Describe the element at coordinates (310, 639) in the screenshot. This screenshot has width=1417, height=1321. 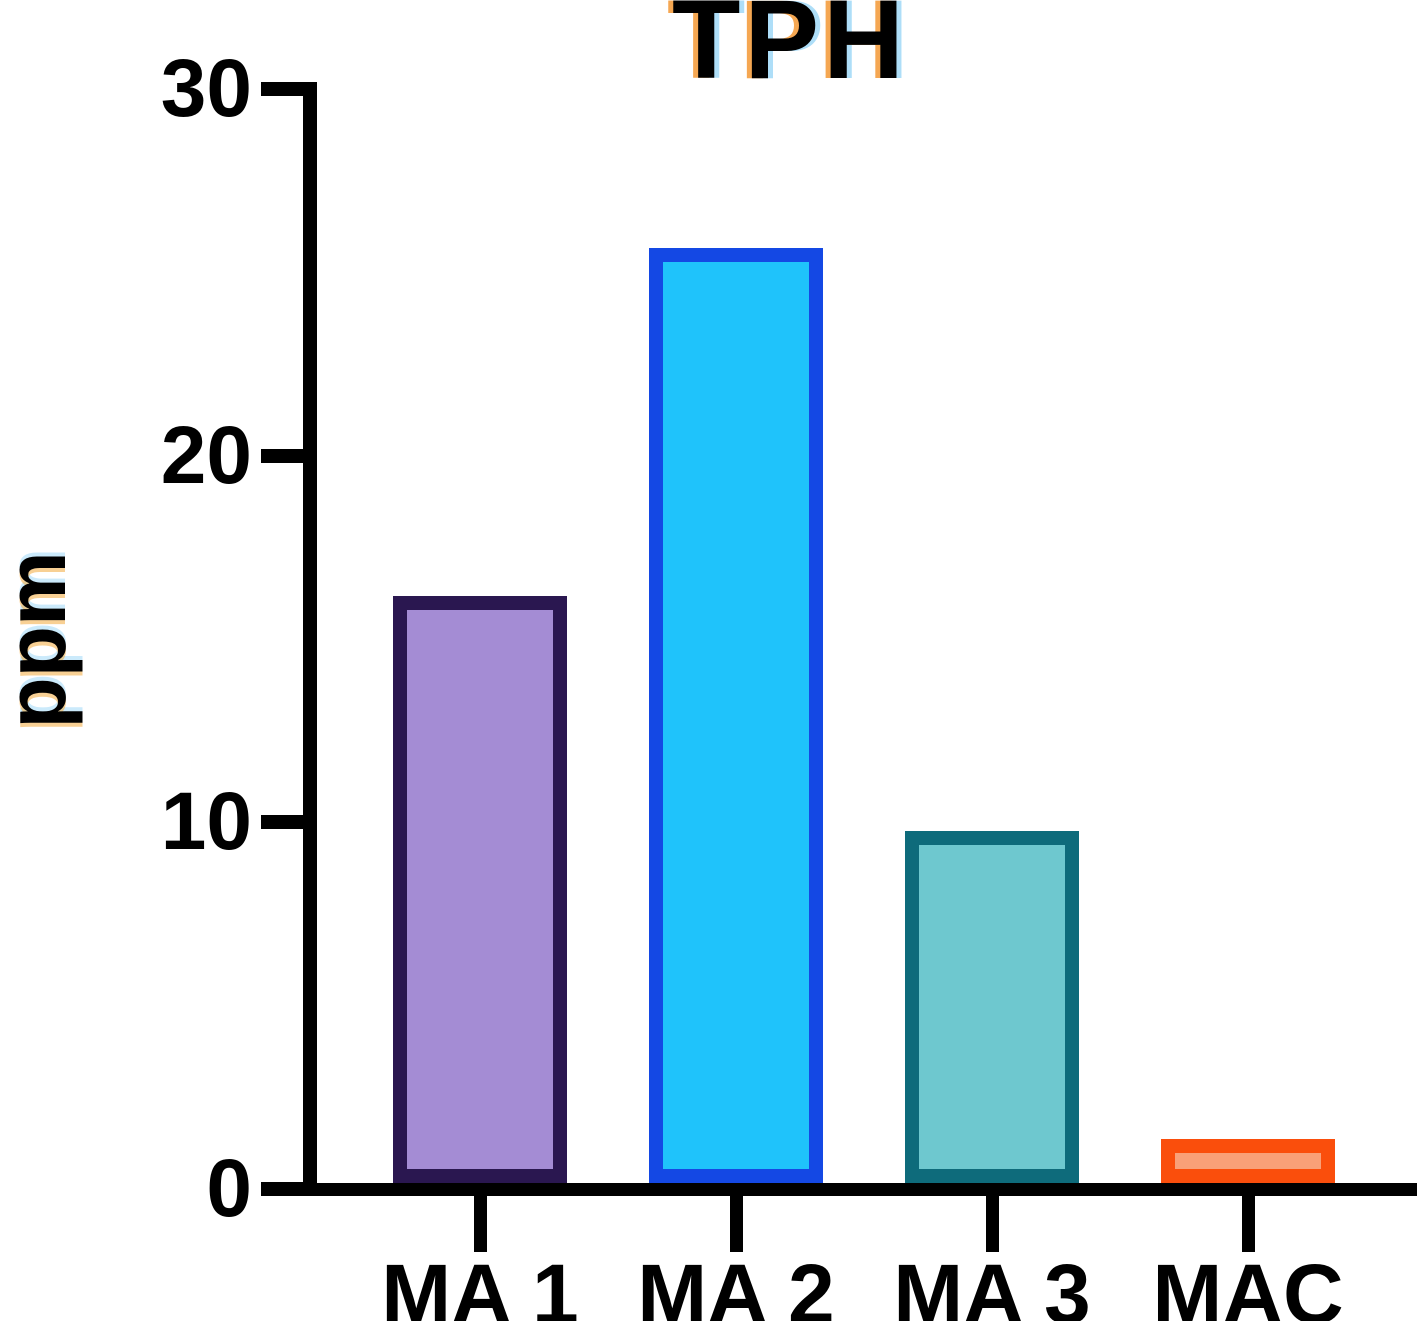
I see `y-axis-line` at that location.